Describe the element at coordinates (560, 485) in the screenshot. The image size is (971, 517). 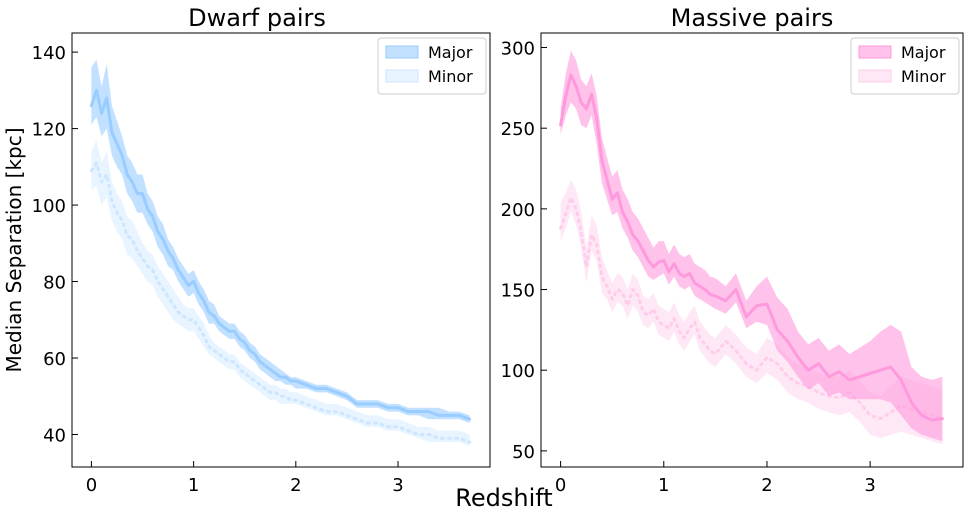
I see `massive-x-tick-label: 0` at that location.